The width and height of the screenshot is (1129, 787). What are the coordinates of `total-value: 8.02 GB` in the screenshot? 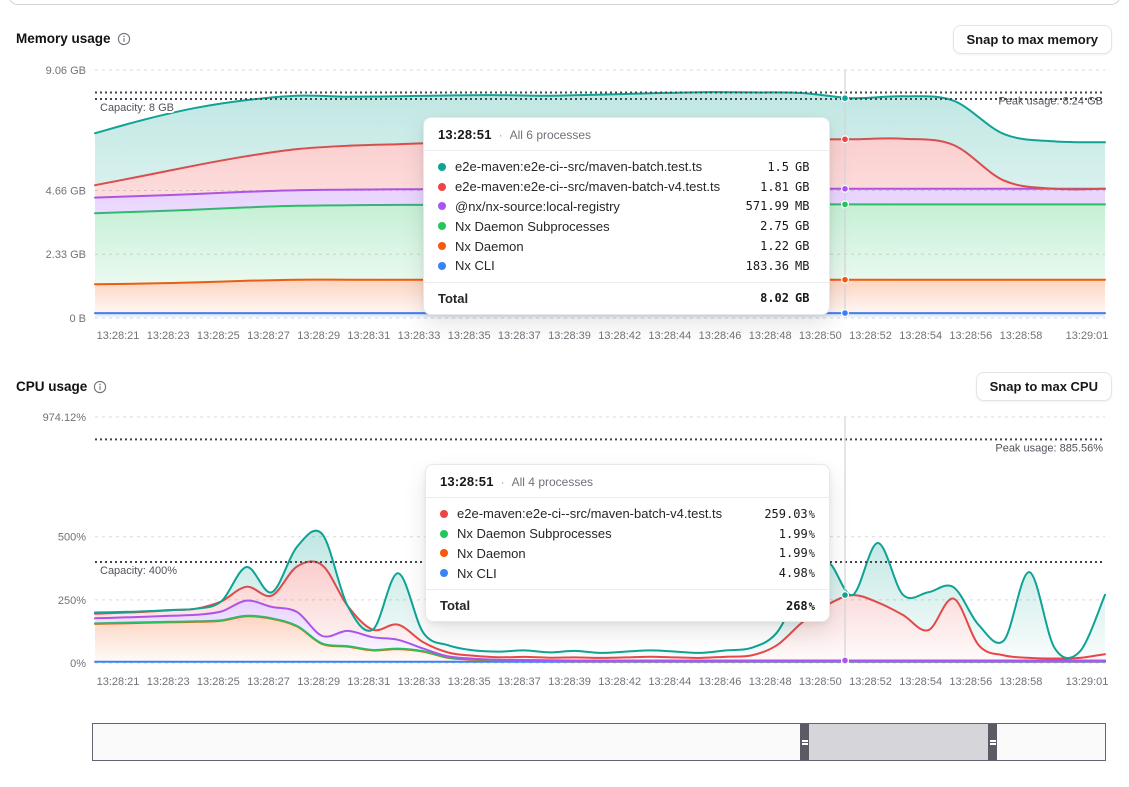 It's located at (785, 298).